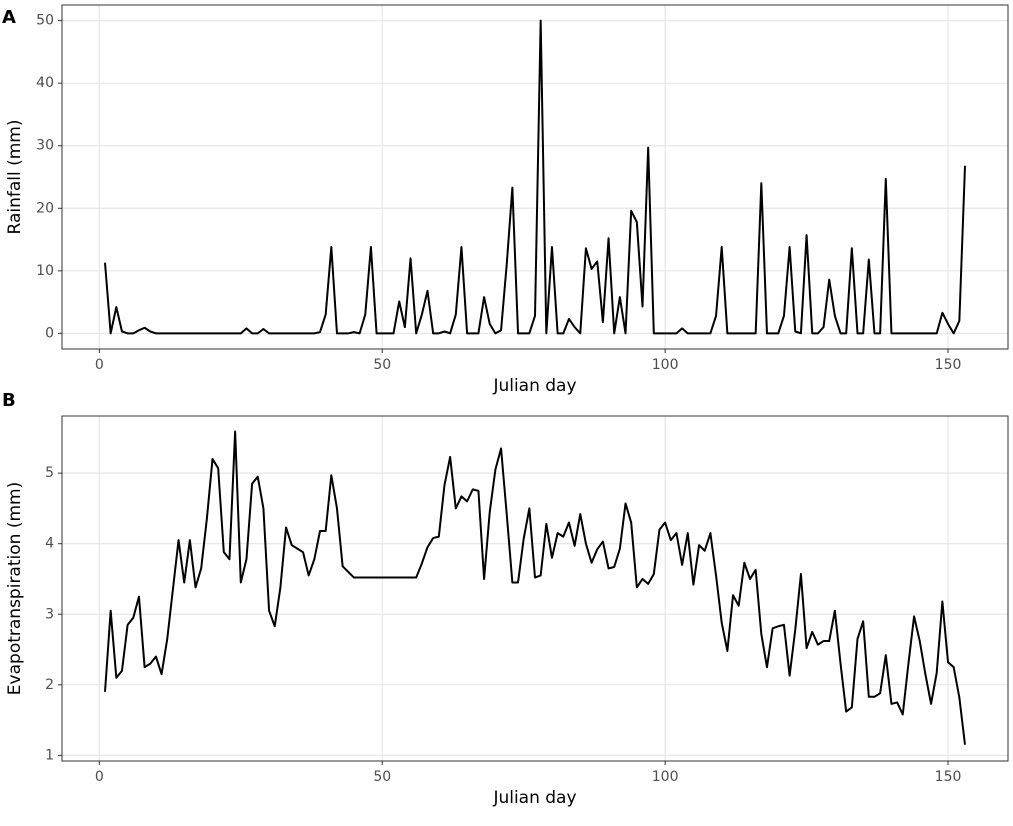 Image resolution: width=1013 pixels, height=826 pixels. I want to click on y-tick-label: 2, so click(49, 685).